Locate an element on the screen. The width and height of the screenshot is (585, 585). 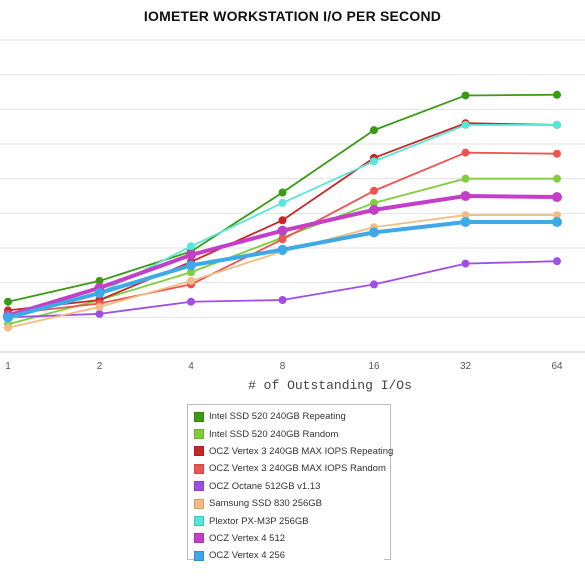
legend-item: OCZ Vertex 3 240GB MAX IOPS Repeating is located at coordinates (293, 451).